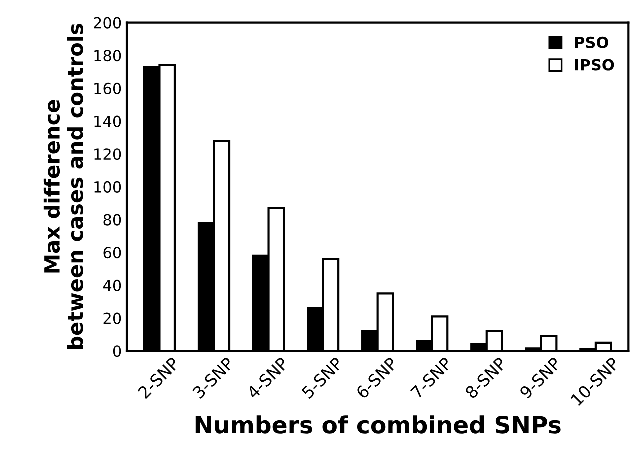  Describe the element at coordinates (108, 56) in the screenshot. I see `y-tick-label: 180` at that location.